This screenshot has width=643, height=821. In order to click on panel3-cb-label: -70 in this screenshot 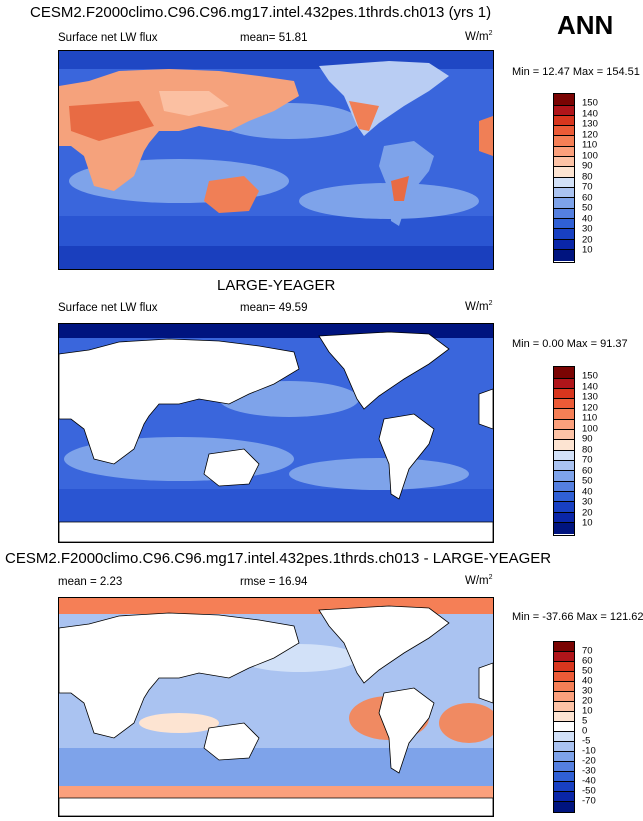, I will do `click(589, 801)`.